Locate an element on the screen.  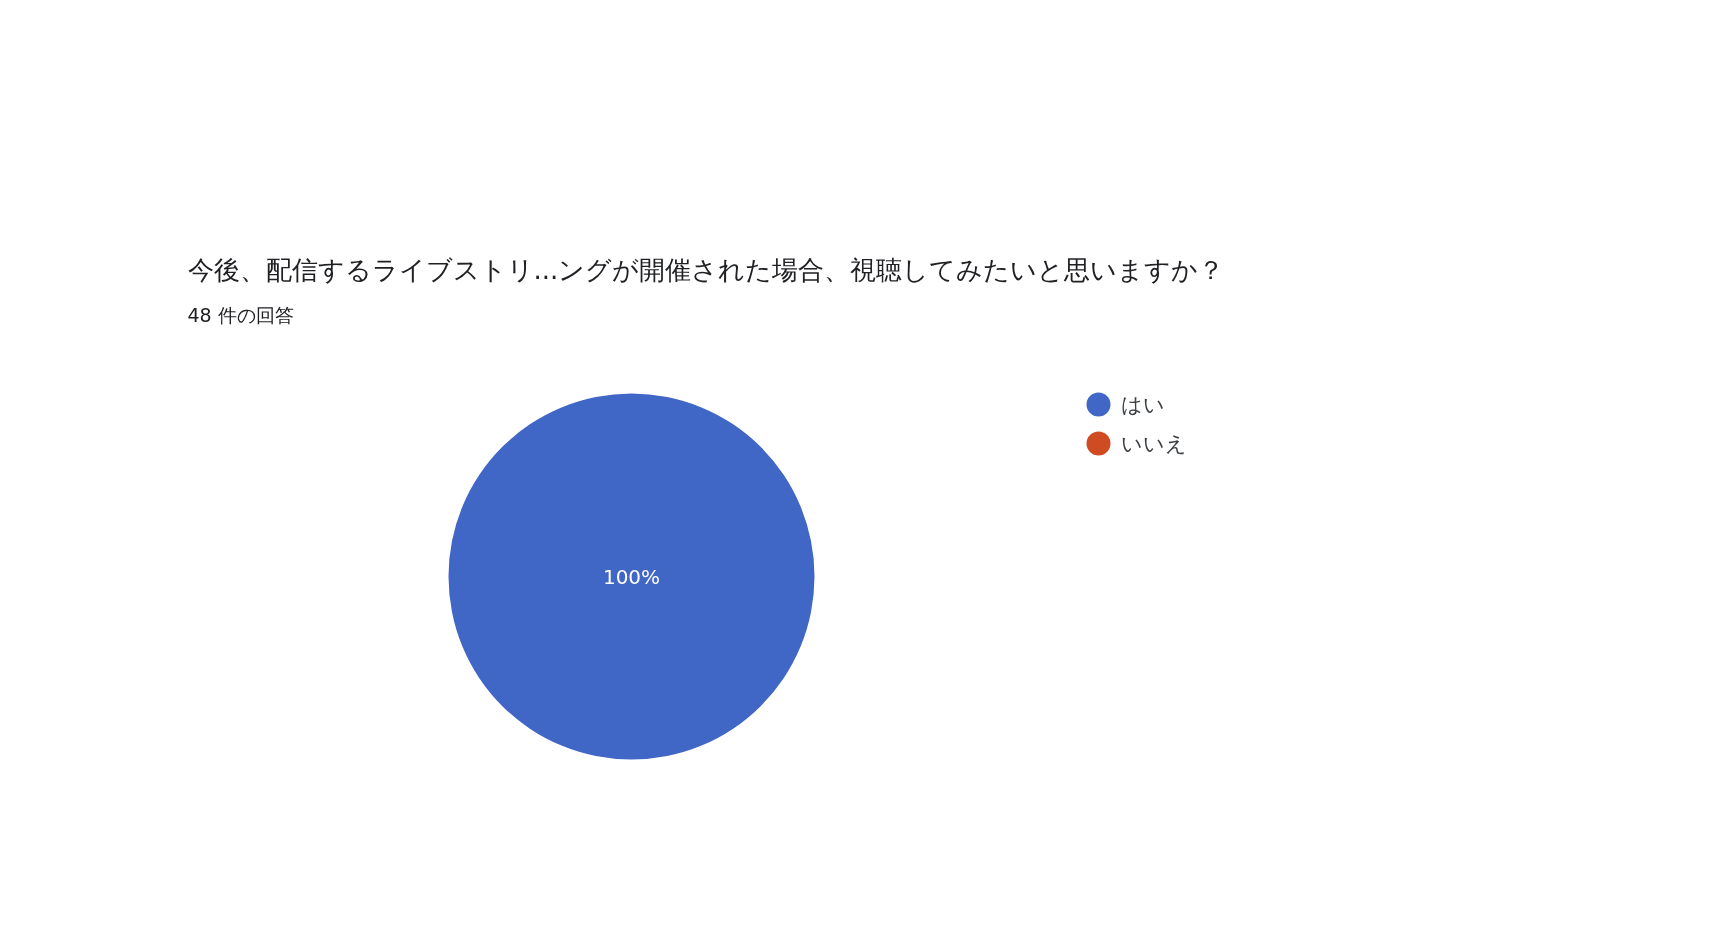
text: 48 件の回答 is located at coordinates (240, 314).